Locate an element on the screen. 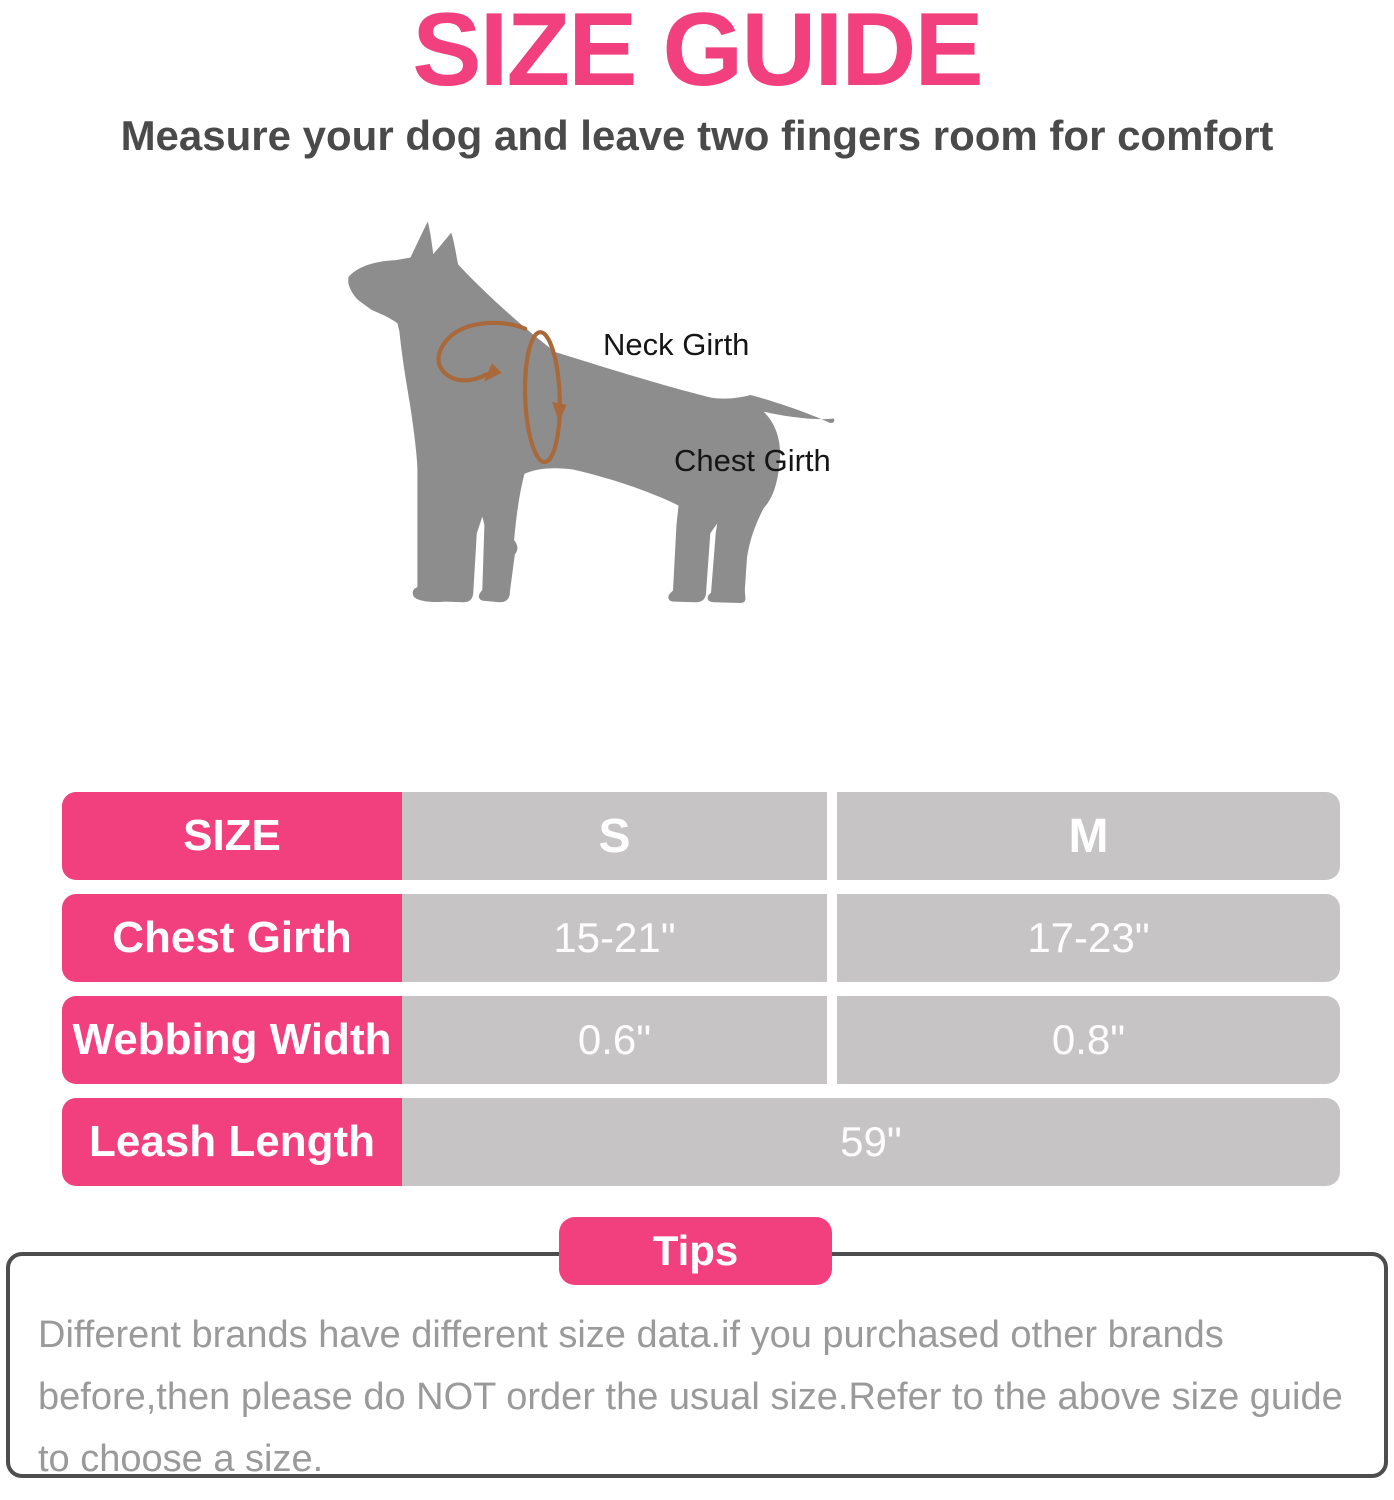 This screenshot has width=1394, height=1500. webbing-width-s-value: 0.6" is located at coordinates (614, 1040).